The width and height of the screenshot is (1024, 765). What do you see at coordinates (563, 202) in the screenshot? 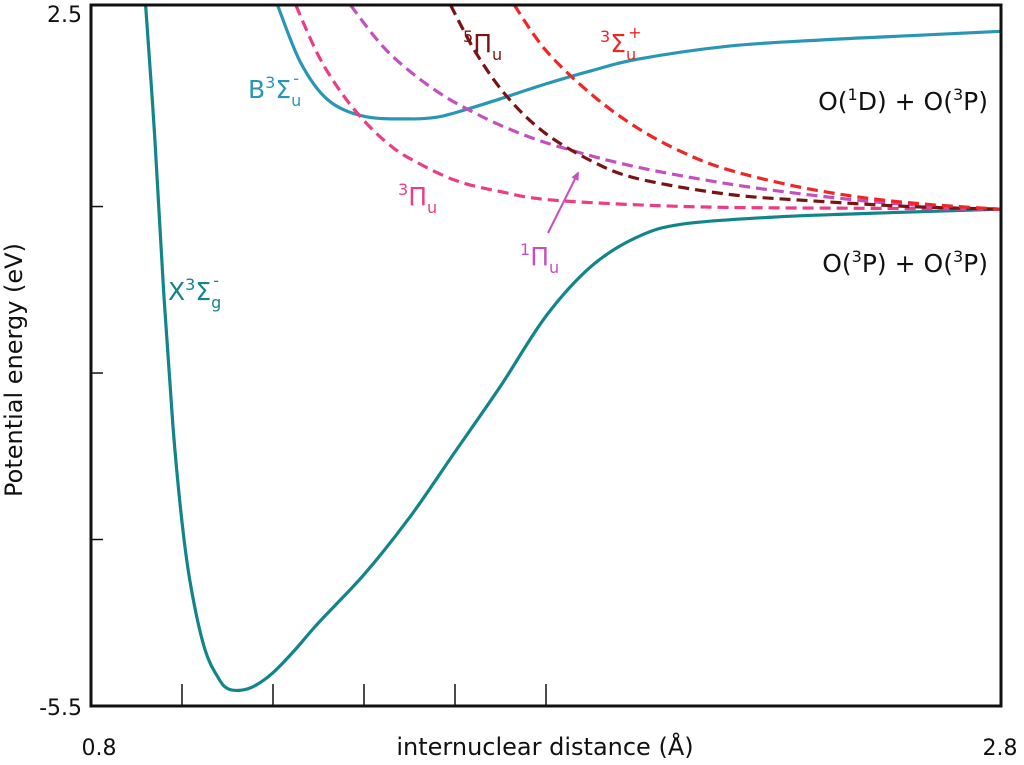
I see `arrow-1pi-u` at bounding box center [563, 202].